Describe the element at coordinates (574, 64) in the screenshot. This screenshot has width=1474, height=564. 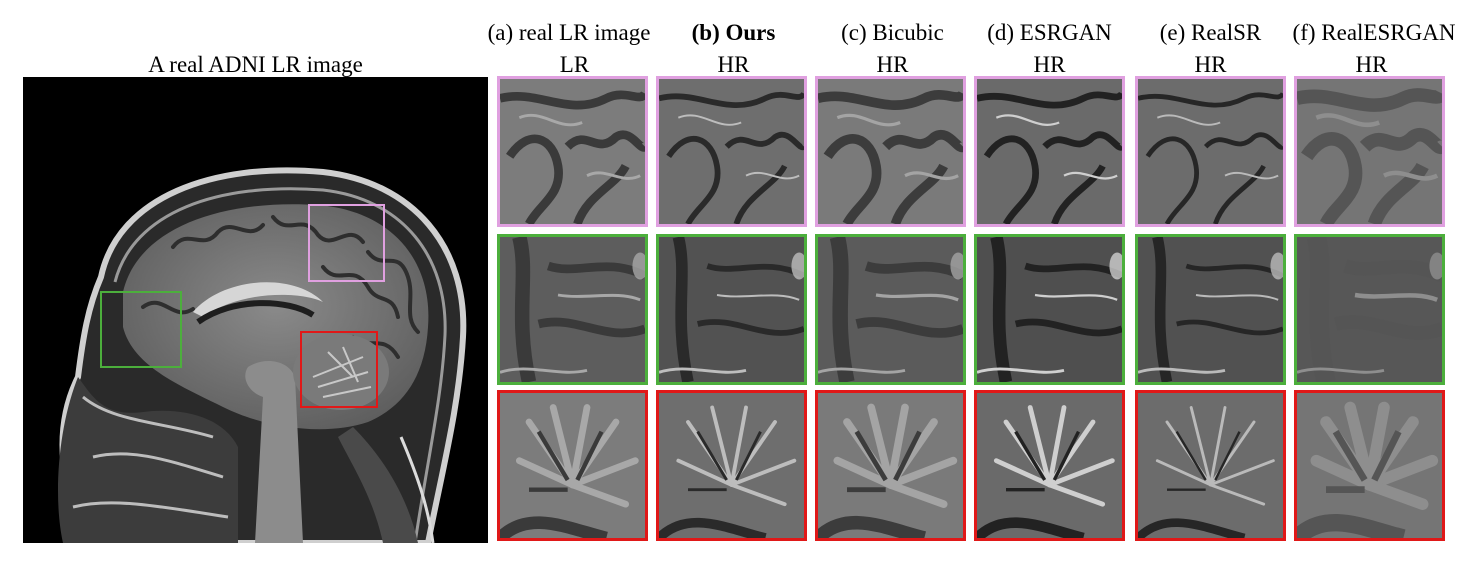
I see `column-sub-a: LR` at that location.